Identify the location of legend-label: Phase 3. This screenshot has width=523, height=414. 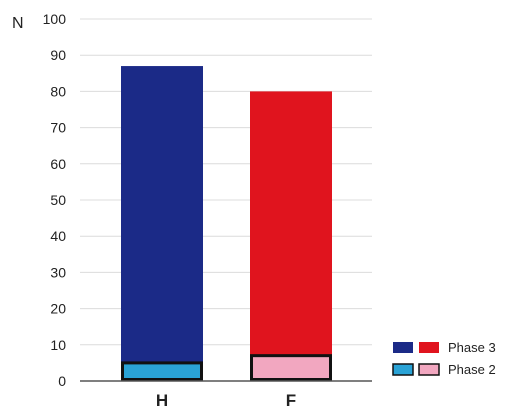
(472, 347).